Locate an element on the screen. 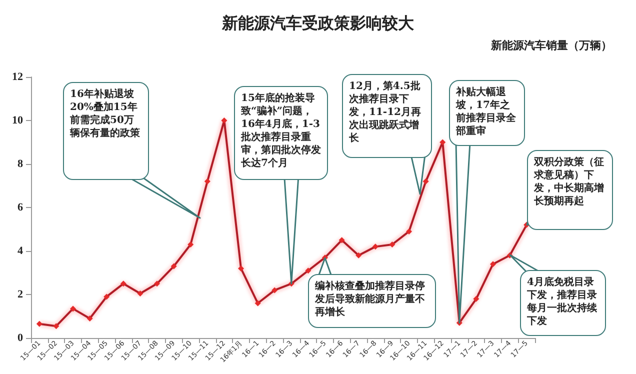 The image size is (636, 374). annotation: 补贴大幅退坡，17年之前推荐目录全部重审 is located at coordinates (487, 113).